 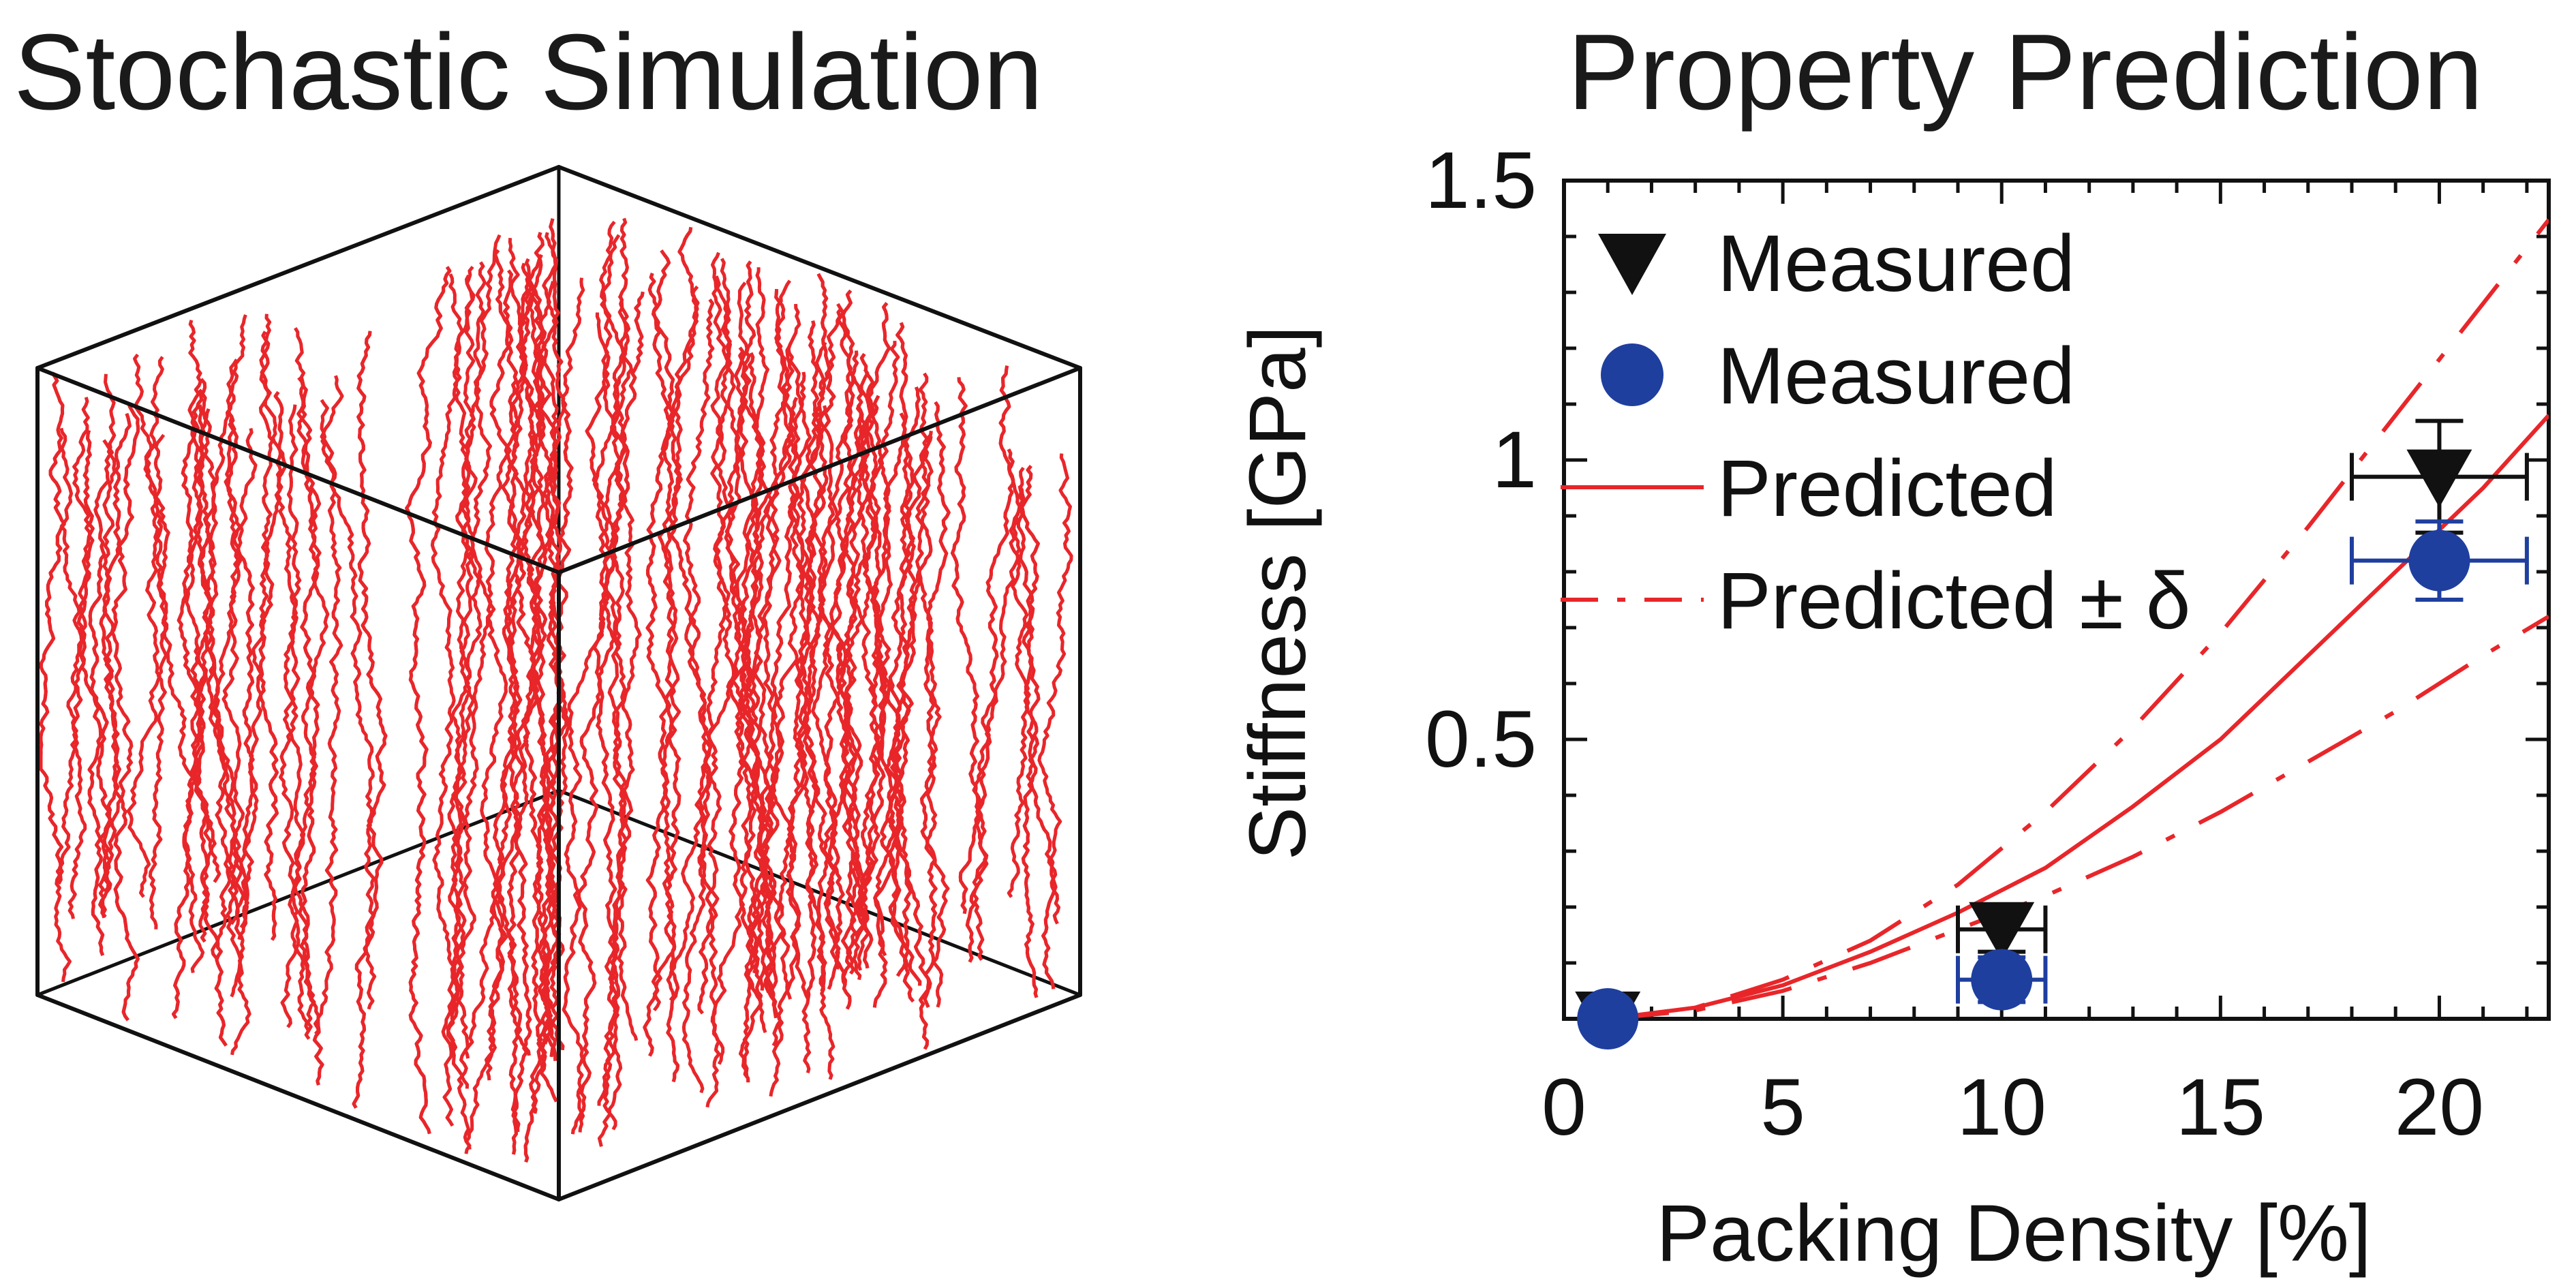 What do you see at coordinates (1278, 593) in the screenshot?
I see `y-axis-label: Stiffness [GPa]` at bounding box center [1278, 593].